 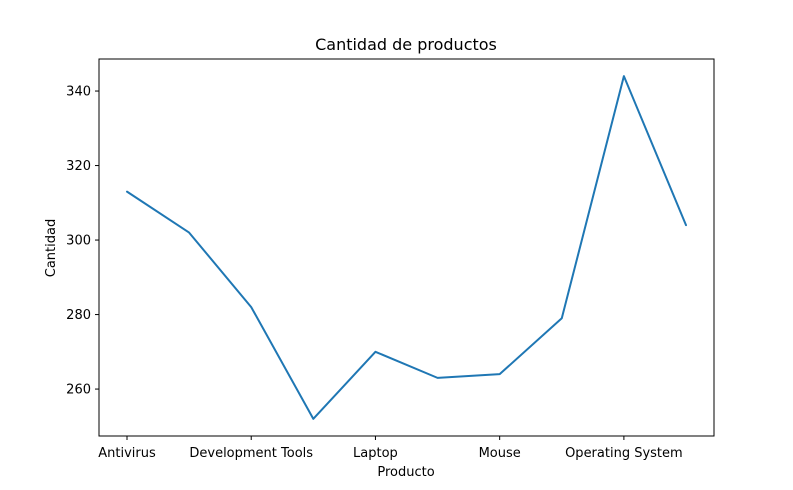 I want to click on chart-title: Cantidad de productos, so click(x=406, y=44).